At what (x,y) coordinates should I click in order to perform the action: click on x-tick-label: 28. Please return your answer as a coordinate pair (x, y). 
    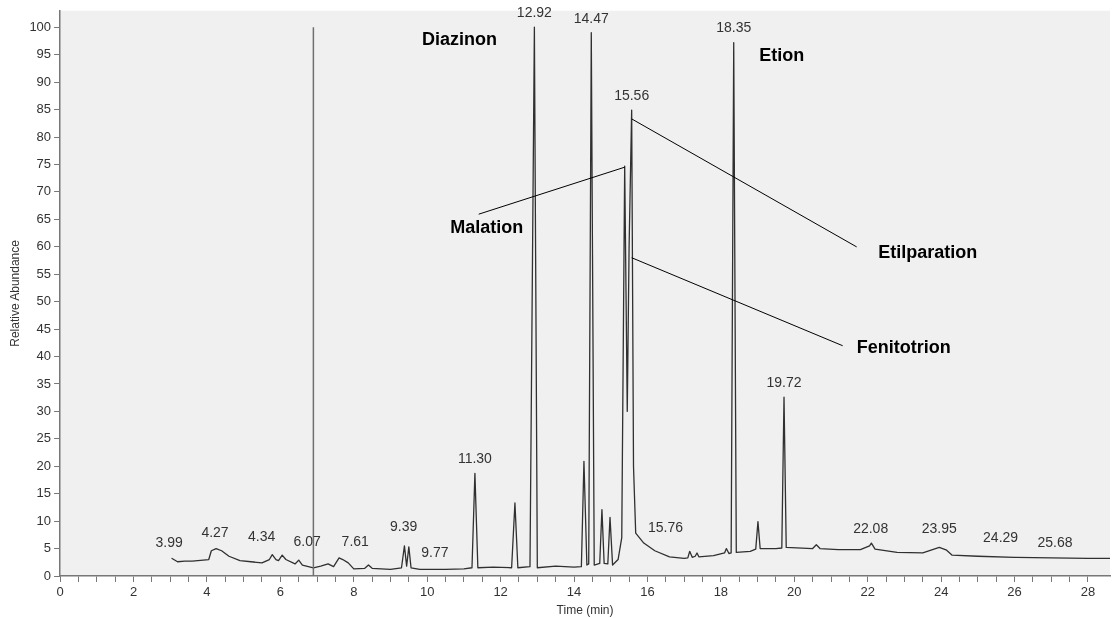
    Looking at the image, I should click on (1088, 592).